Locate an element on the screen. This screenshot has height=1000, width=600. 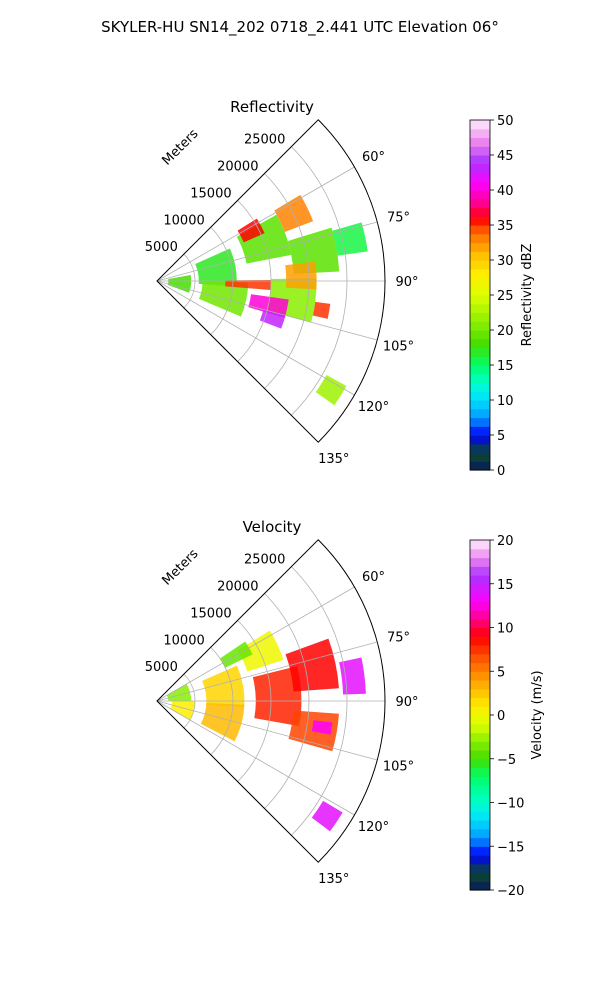
reflectivity-colorbar: Reflectivity dBZ 0 5 10 15 20 25 30 35 40 45 50 is located at coordinates (502, 296).